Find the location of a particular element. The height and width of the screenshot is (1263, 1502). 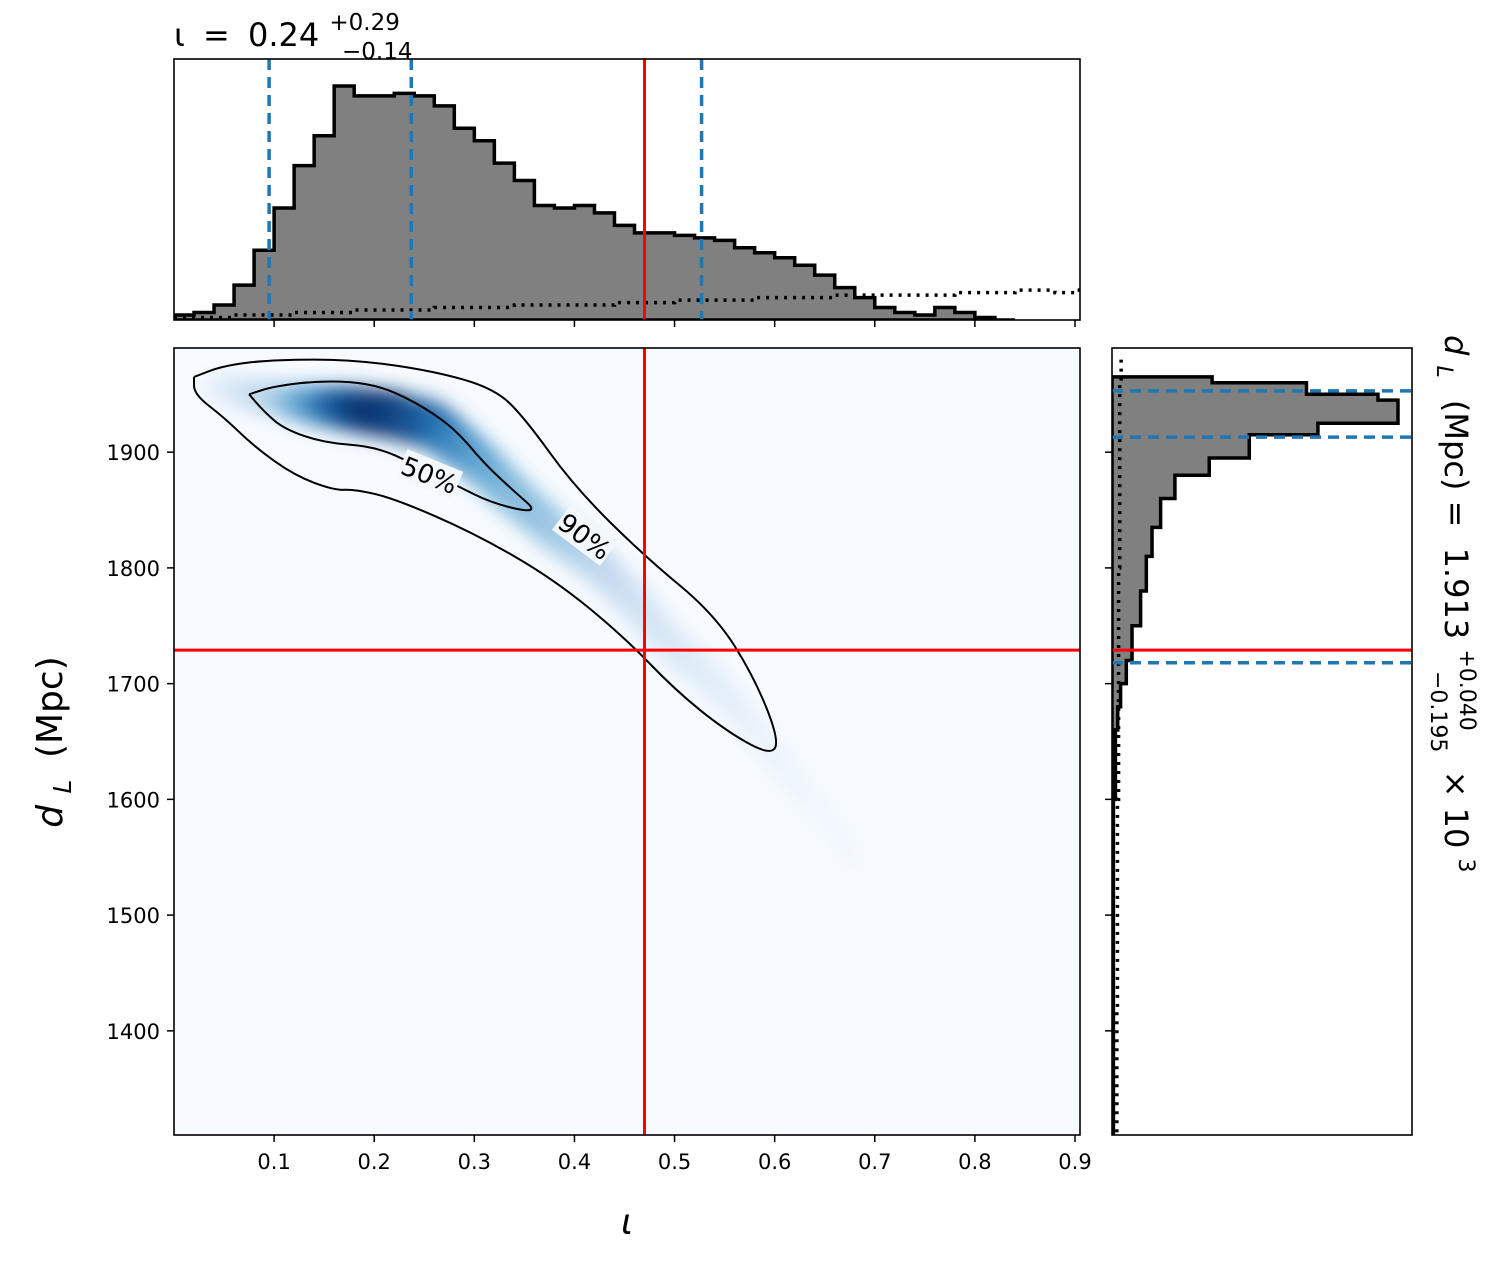

joint-yticks: 1400 1500 1600 1700 1800 1900 is located at coordinates (140, 742).